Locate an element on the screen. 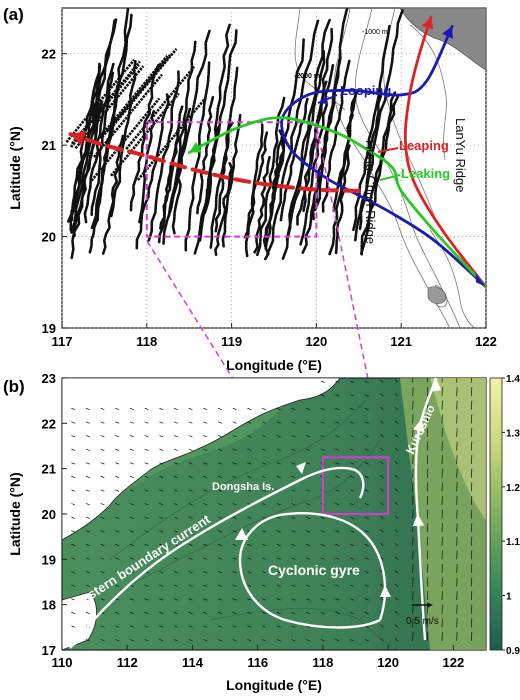 Image resolution: width=520 pixels, height=700 pixels. gyre-path is located at coordinates (312, 570).